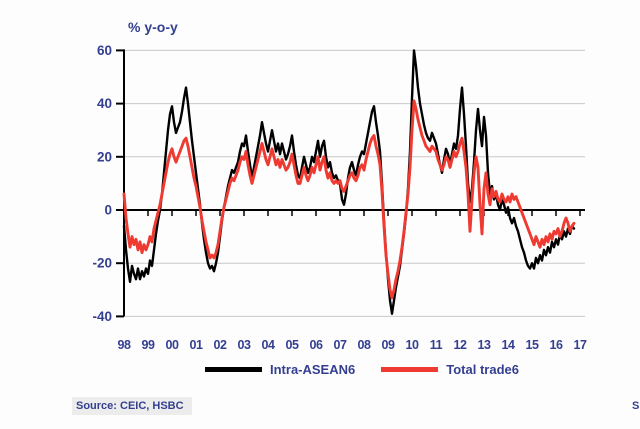 This screenshot has height=429, width=640. Describe the element at coordinates (580, 345) in the screenshot. I see `x-tick-label: 17` at that location.